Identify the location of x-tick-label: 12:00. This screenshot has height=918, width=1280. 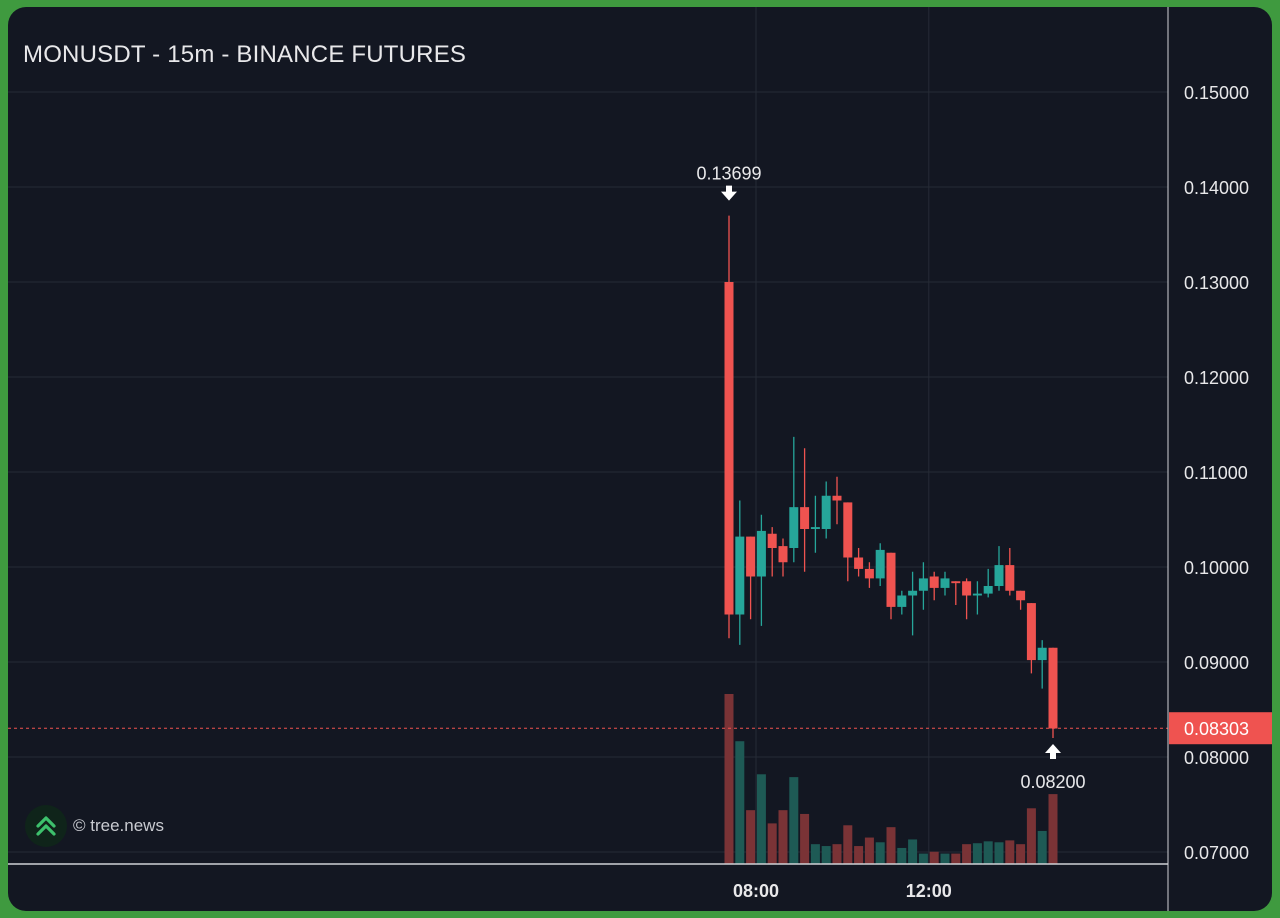
(929, 891).